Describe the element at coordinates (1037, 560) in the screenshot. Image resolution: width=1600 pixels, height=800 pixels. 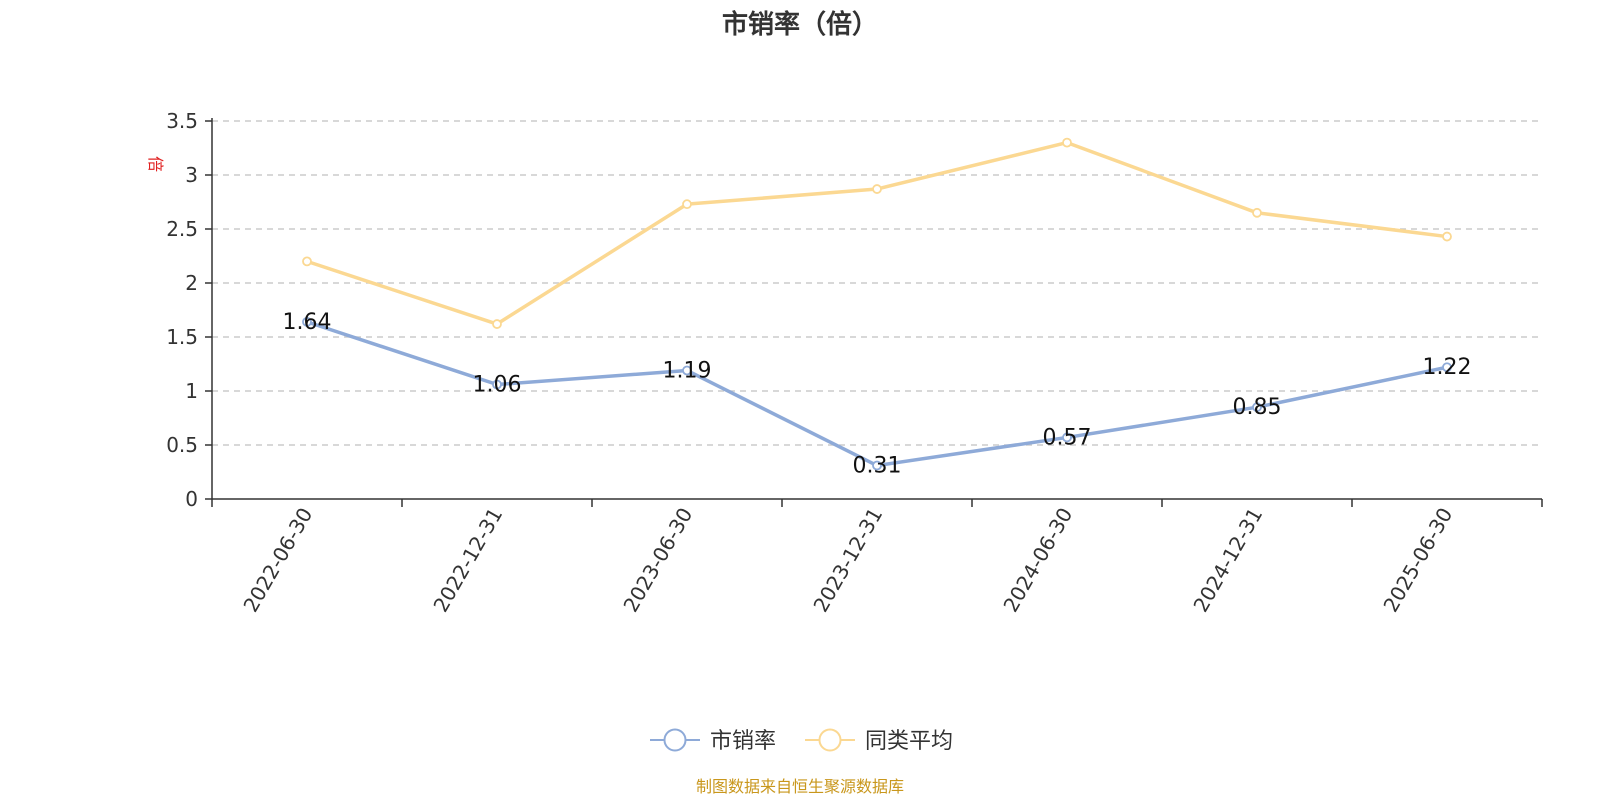
I see `x-tick-label: 2024-06-30` at that location.